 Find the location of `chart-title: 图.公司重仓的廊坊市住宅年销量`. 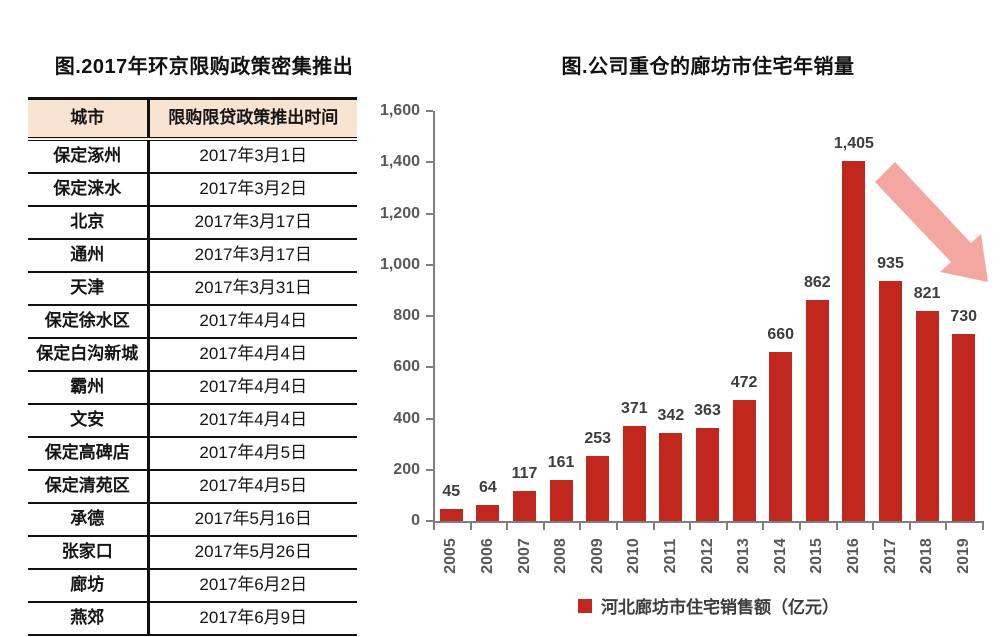

chart-title: 图.公司重仓的廊坊市住宅年销量 is located at coordinates (708, 67).